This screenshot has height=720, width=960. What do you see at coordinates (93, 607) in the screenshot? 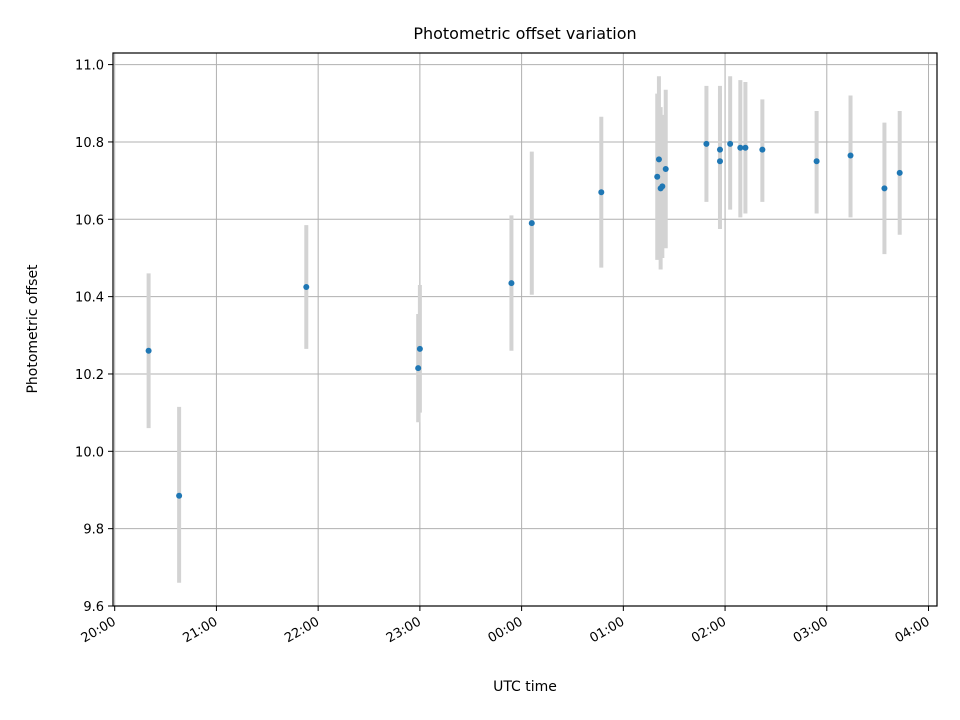
I see `y-tick-label: 9.6` at bounding box center [93, 607].